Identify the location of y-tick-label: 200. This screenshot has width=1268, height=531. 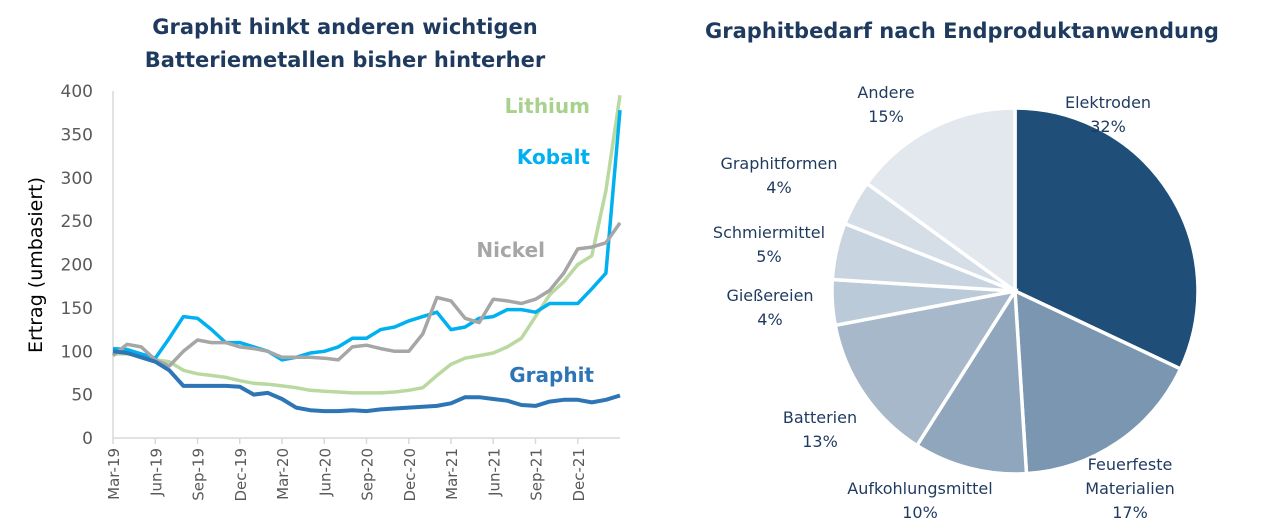
(77, 266).